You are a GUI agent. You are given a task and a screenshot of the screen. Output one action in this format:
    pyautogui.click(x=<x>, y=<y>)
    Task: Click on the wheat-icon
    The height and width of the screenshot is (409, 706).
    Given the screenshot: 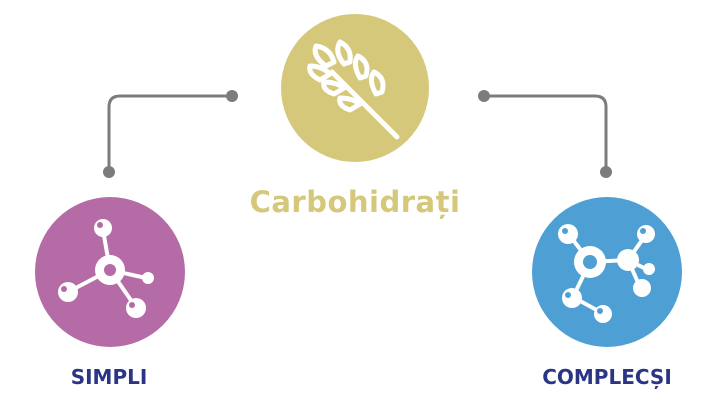 What is the action you would take?
    pyautogui.click(x=353, y=89)
    